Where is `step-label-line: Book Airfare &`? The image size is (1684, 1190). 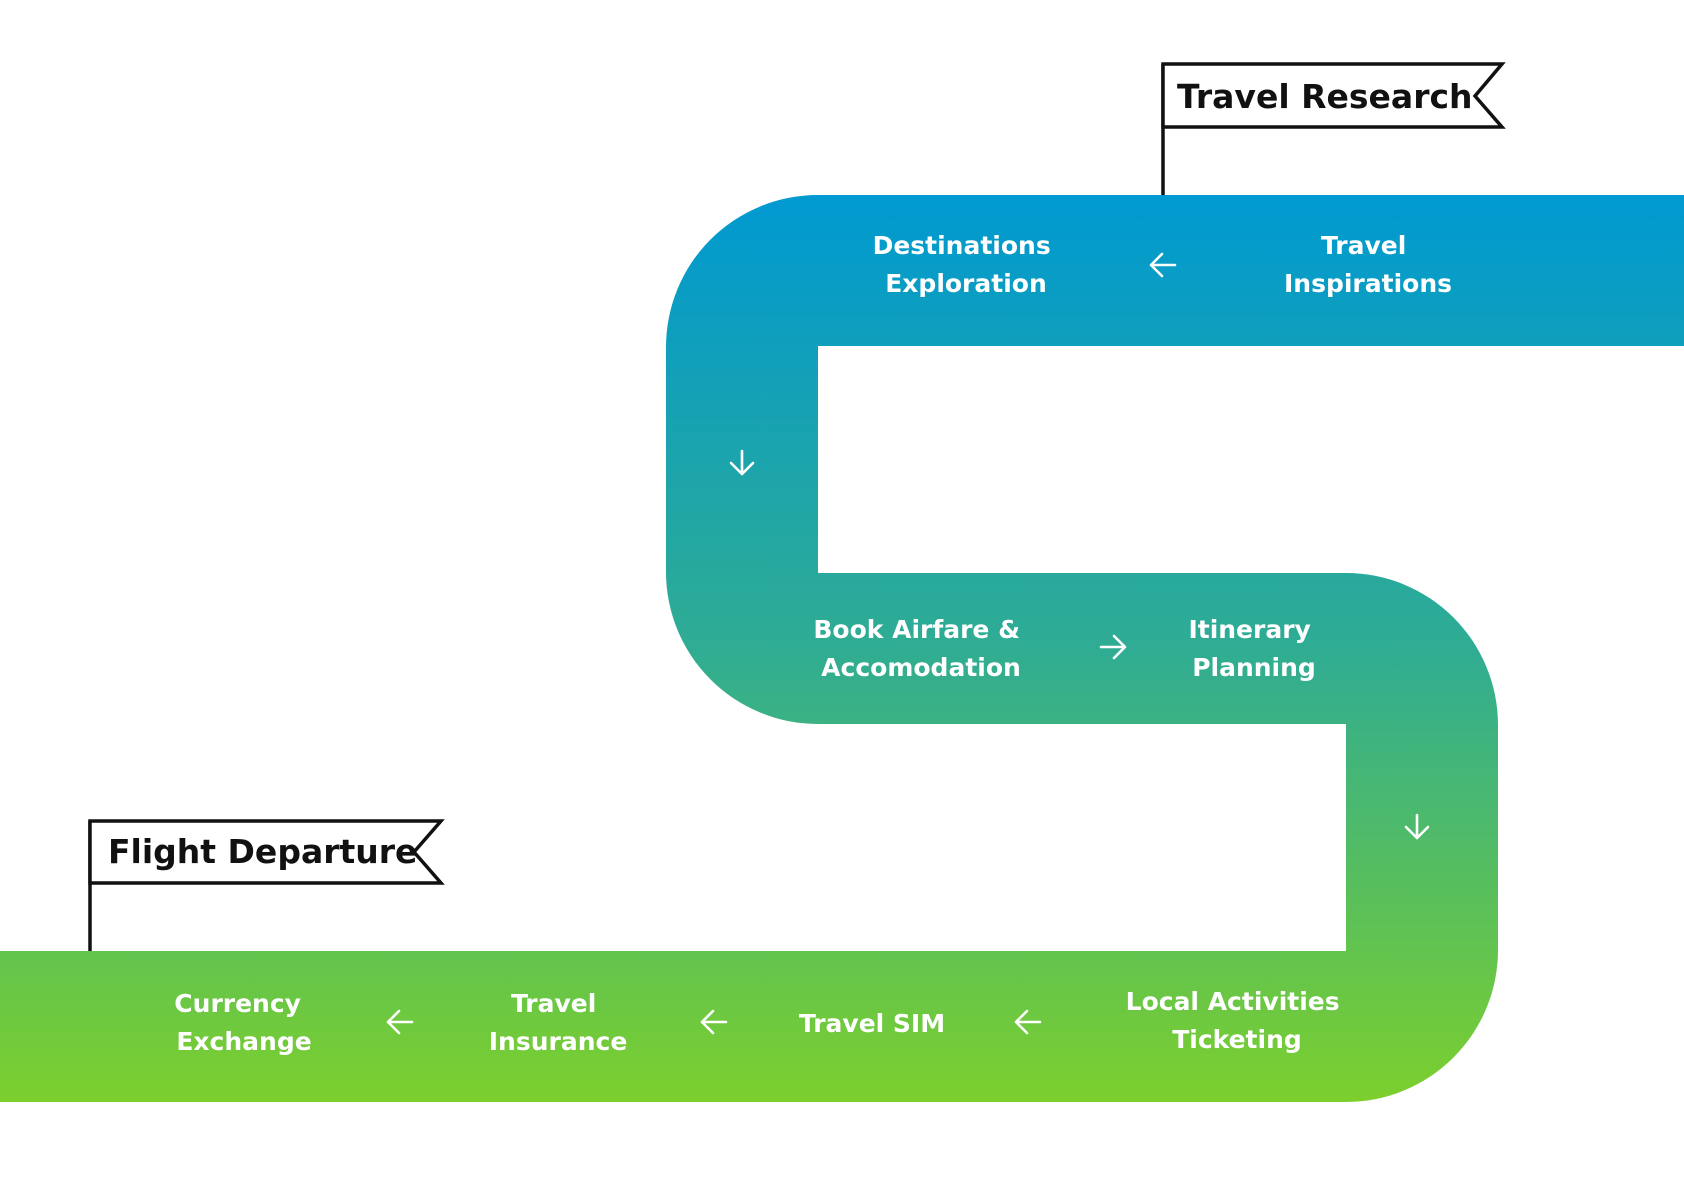 step-label-line: Book Airfare & is located at coordinates (916, 629).